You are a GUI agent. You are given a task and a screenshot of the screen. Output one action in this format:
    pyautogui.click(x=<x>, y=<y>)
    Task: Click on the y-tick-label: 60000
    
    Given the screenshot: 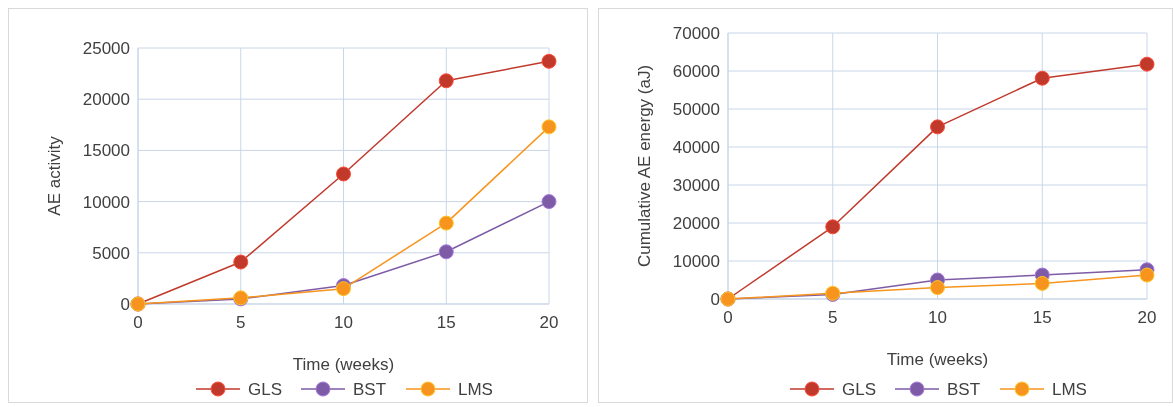 What is the action you would take?
    pyautogui.click(x=696, y=71)
    